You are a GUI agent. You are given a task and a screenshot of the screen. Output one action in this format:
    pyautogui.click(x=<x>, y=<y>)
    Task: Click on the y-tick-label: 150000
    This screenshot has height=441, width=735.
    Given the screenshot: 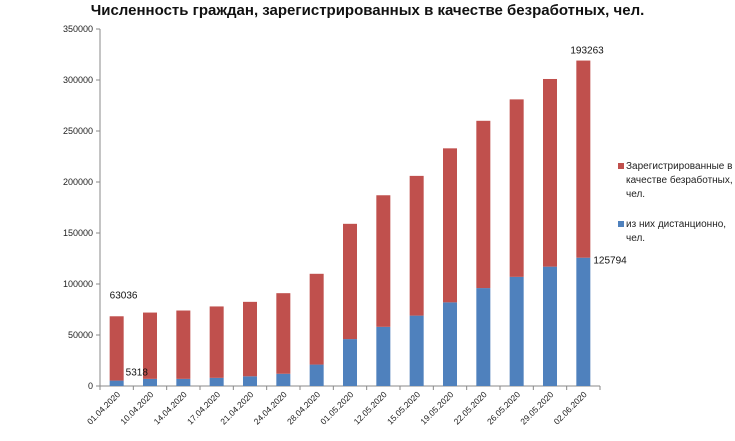 What is the action you would take?
    pyautogui.click(x=78, y=233)
    